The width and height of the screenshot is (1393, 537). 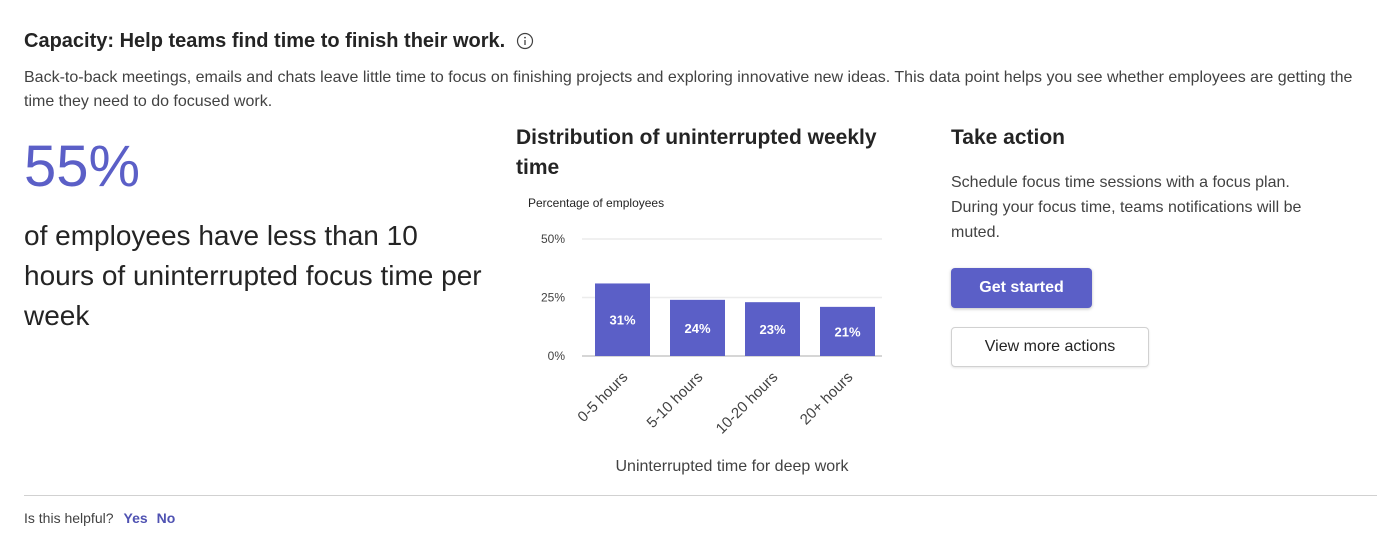 I want to click on view-more-actions-button: View more actions, so click(x=1050, y=347).